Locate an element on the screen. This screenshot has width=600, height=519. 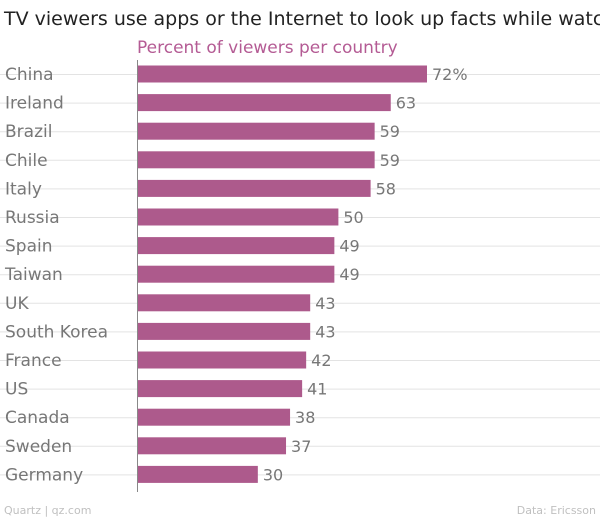
bar-spain is located at coordinates (236, 246).